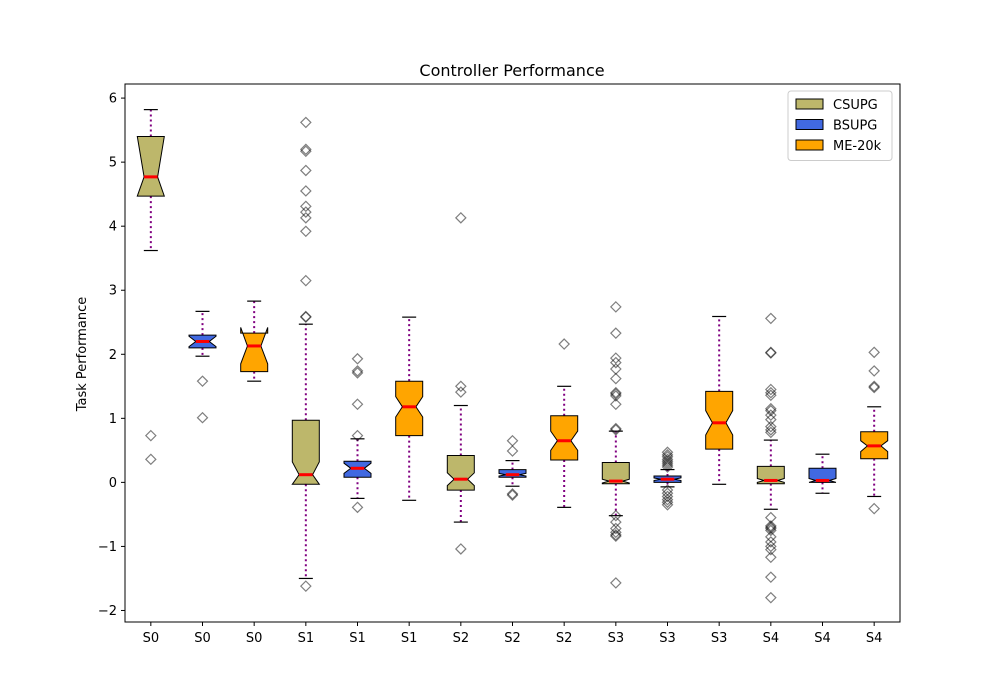  I want to click on legend-swatch-bsupg, so click(809, 124).